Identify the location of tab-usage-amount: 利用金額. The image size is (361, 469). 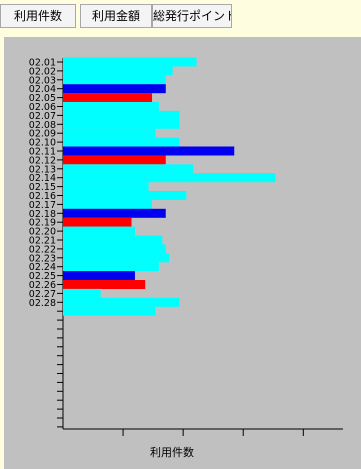
(116, 16).